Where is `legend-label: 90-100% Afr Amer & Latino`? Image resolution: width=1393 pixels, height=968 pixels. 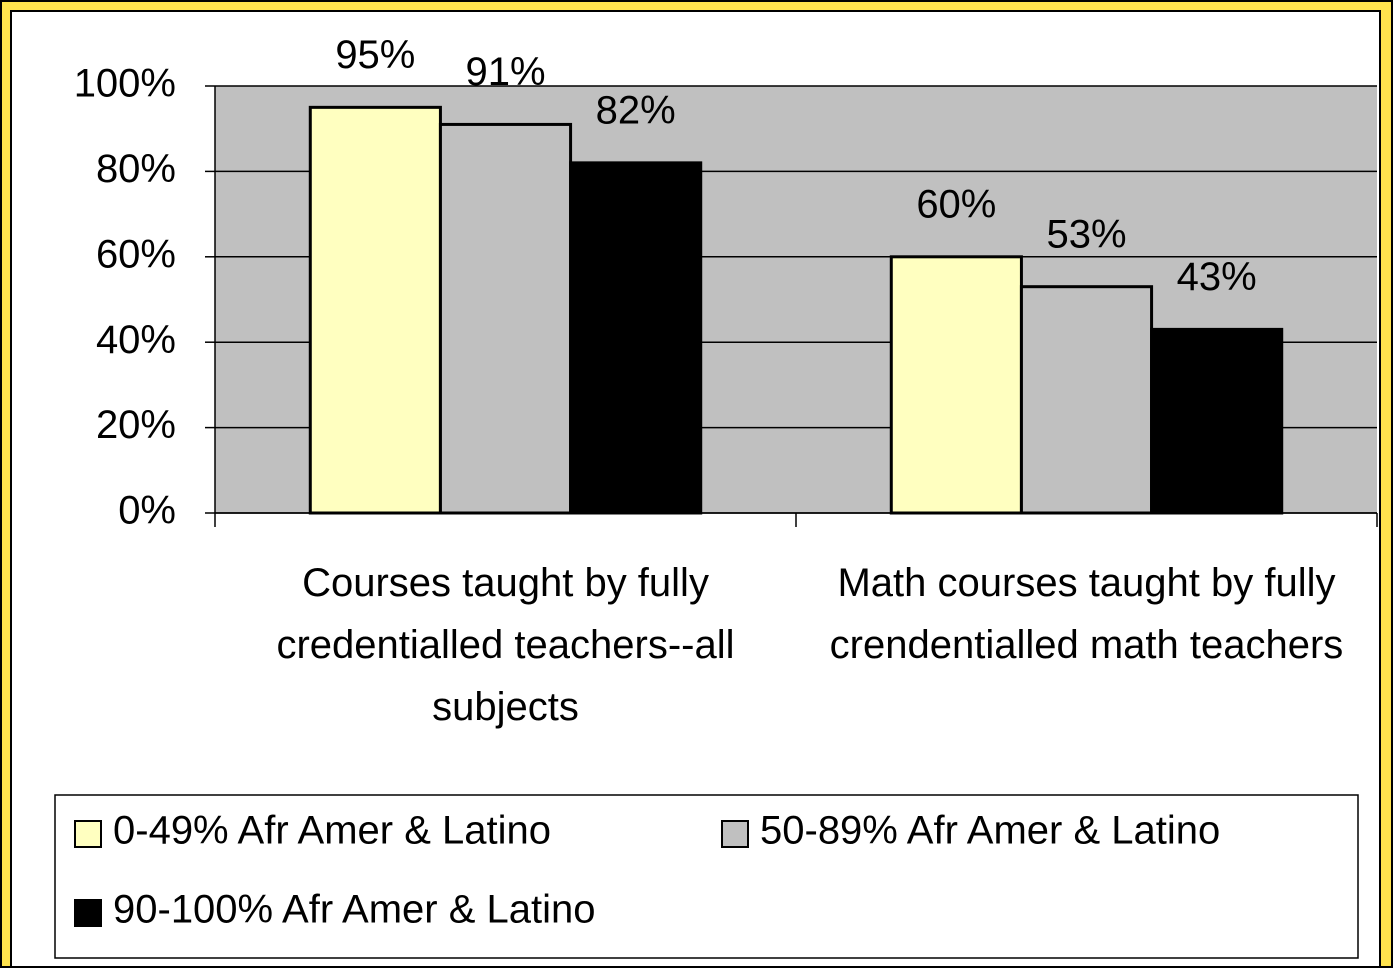
legend-label: 90-100% Afr Amer & Latino is located at coordinates (354, 910).